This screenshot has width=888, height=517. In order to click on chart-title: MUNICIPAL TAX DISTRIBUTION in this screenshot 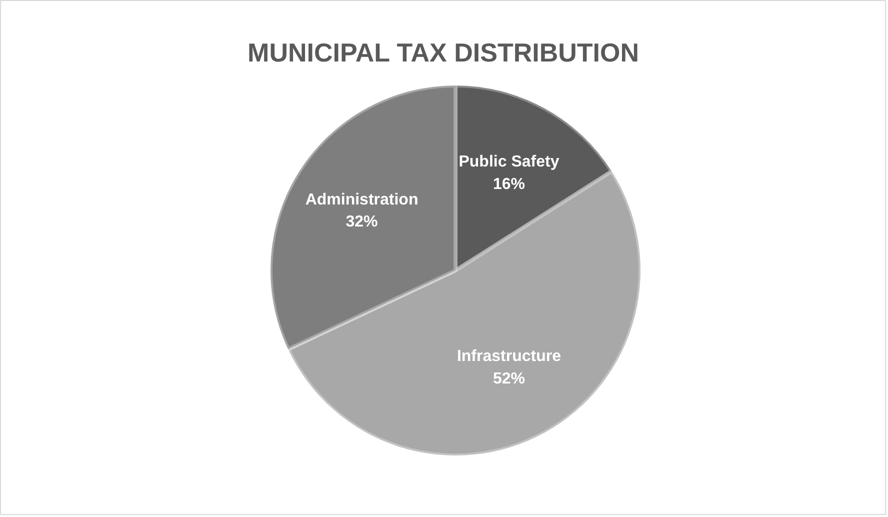, I will do `click(443, 53)`.